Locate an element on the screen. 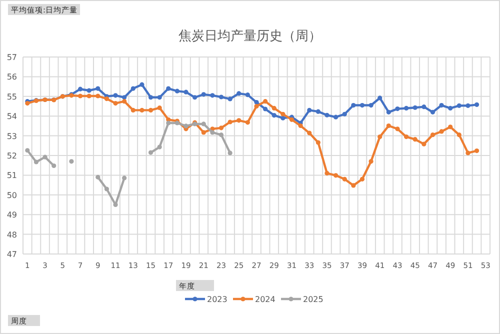 This screenshot has width=500, height=334. legend-label: 2023 is located at coordinates (217, 299).